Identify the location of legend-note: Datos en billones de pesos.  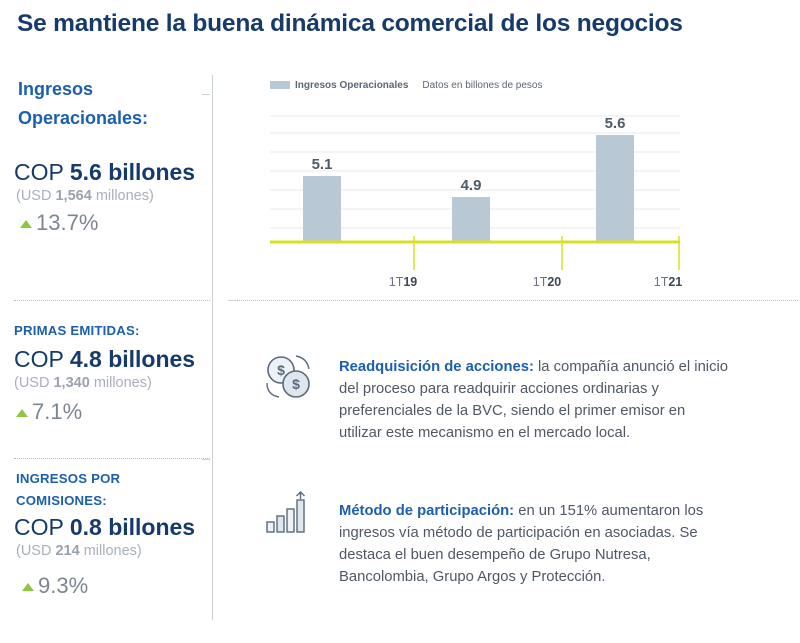
(482, 85).